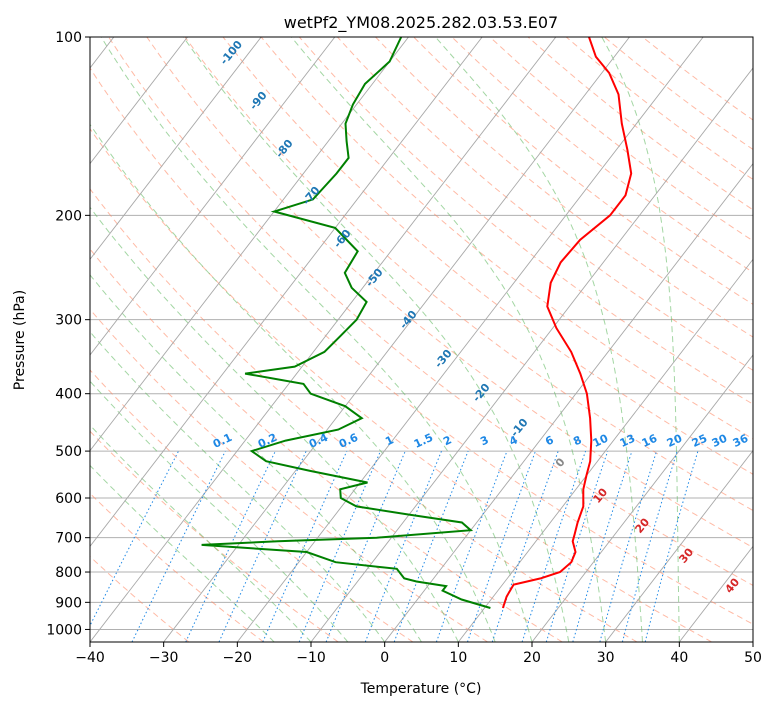 This screenshot has width=775, height=708. Describe the element at coordinates (741, 441) in the screenshot. I see `mixing-ratio-label: 36` at that location.